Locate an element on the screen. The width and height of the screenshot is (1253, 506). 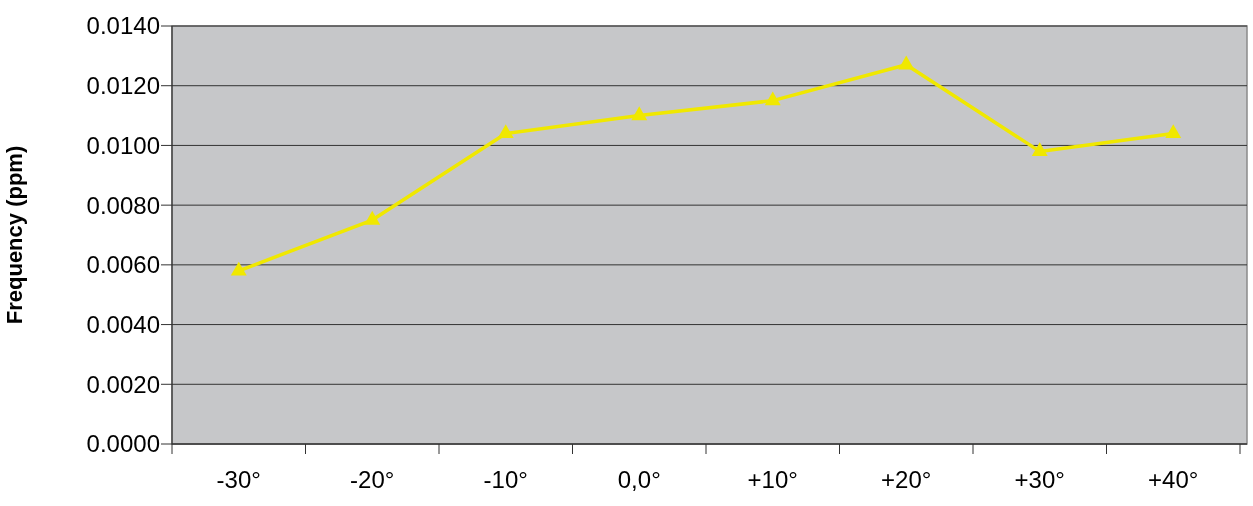
y-tick-label: 0.0100 is located at coordinates (123, 145).